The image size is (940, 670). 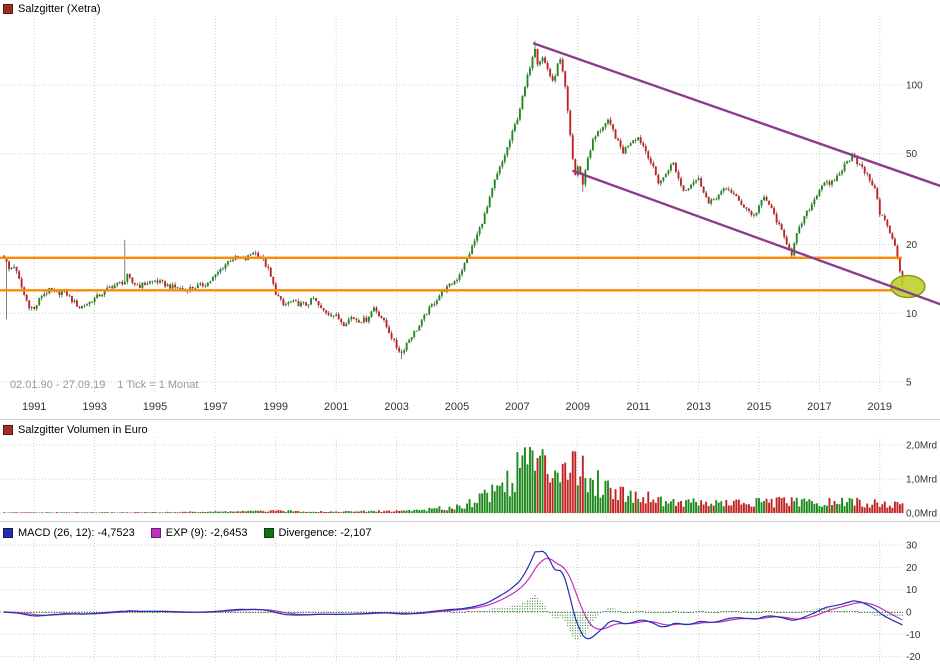 I want to click on price-series-legend: Salzgitter (Xetra), so click(x=52, y=9).